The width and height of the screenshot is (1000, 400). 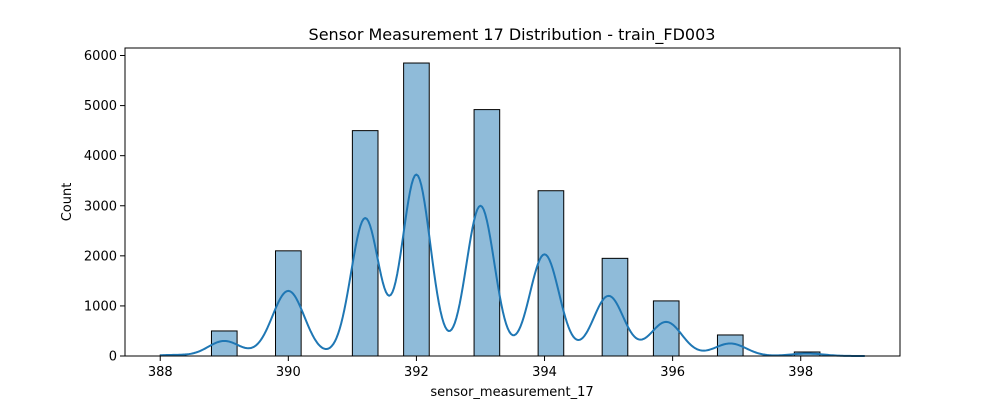 I want to click on y-tick-label: 3000, so click(x=100, y=206).